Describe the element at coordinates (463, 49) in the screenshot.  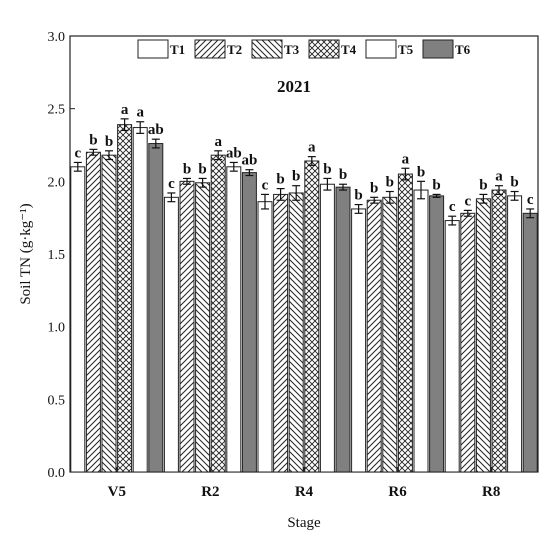
I see `legend-label-t6: T6` at that location.